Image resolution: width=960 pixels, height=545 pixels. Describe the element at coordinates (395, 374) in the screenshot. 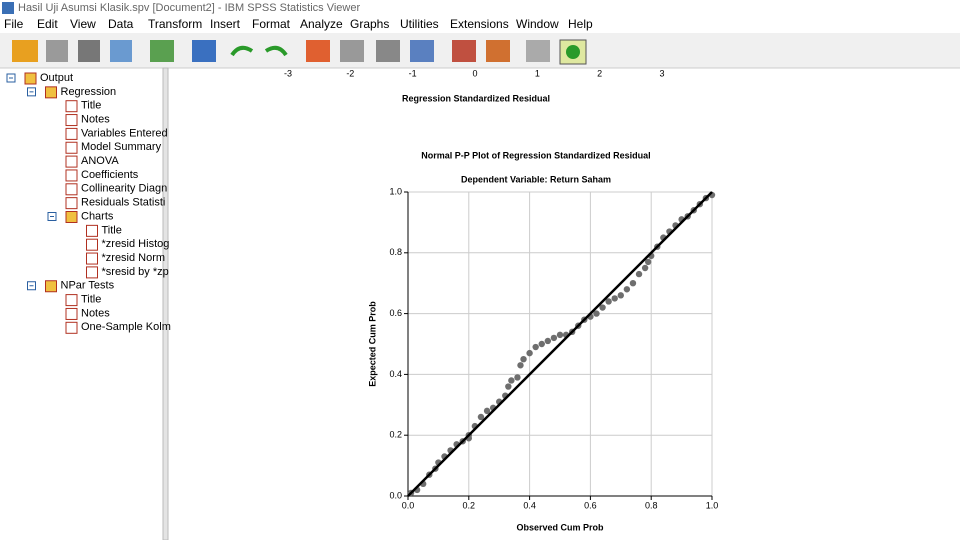

I see `y-tick-label: 0.4` at that location.